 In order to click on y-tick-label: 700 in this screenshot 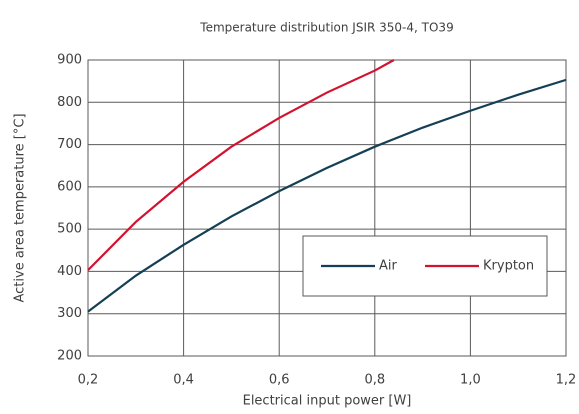, I will do `click(69, 144)`.